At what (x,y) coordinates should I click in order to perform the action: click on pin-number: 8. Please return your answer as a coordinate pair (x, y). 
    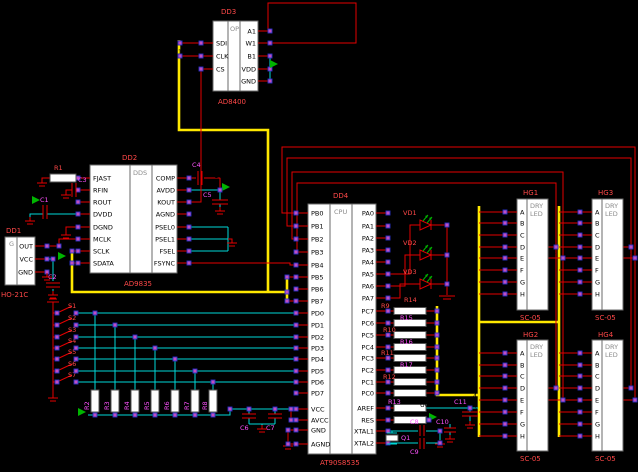
    Looking at the image, I should click on (86, 259).